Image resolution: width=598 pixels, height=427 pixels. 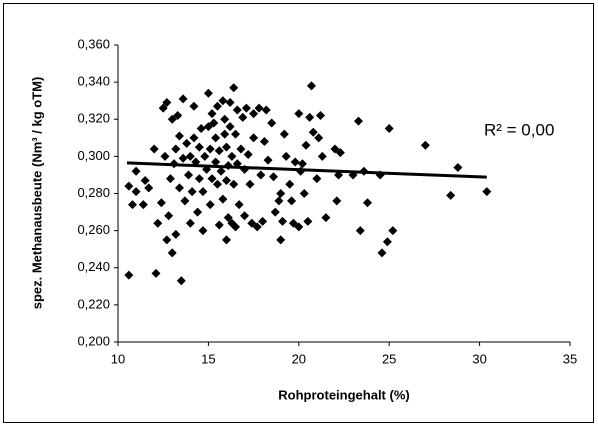 What do you see at coordinates (93, 340) in the screenshot?
I see `y-tick-label: 0,200` at bounding box center [93, 340].